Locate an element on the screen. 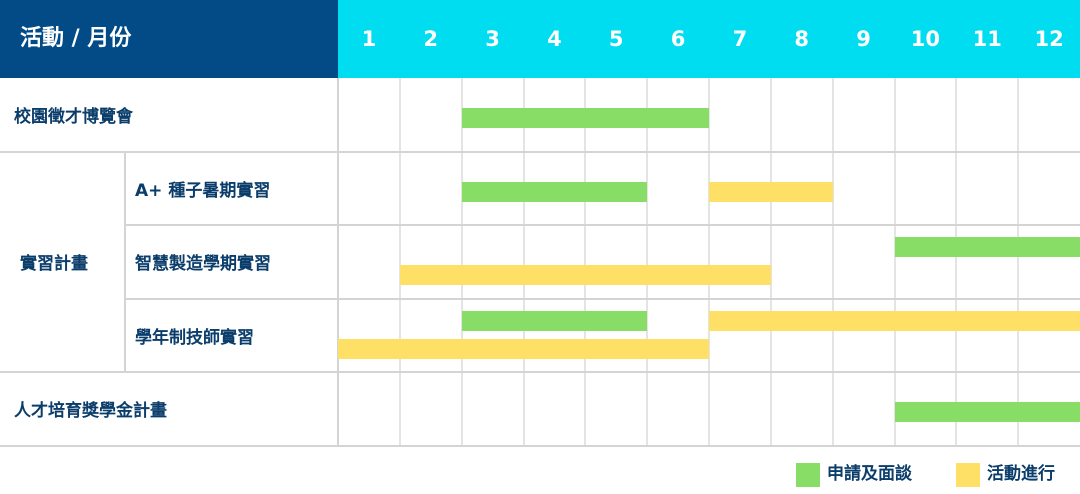  group-label: 實習計畫 is located at coordinates (54, 264).